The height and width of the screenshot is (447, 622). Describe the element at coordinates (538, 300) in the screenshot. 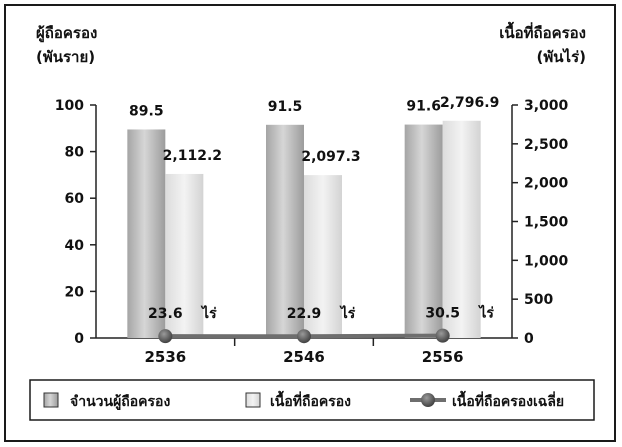

I see `right-axis-tick-label: 500` at that location.